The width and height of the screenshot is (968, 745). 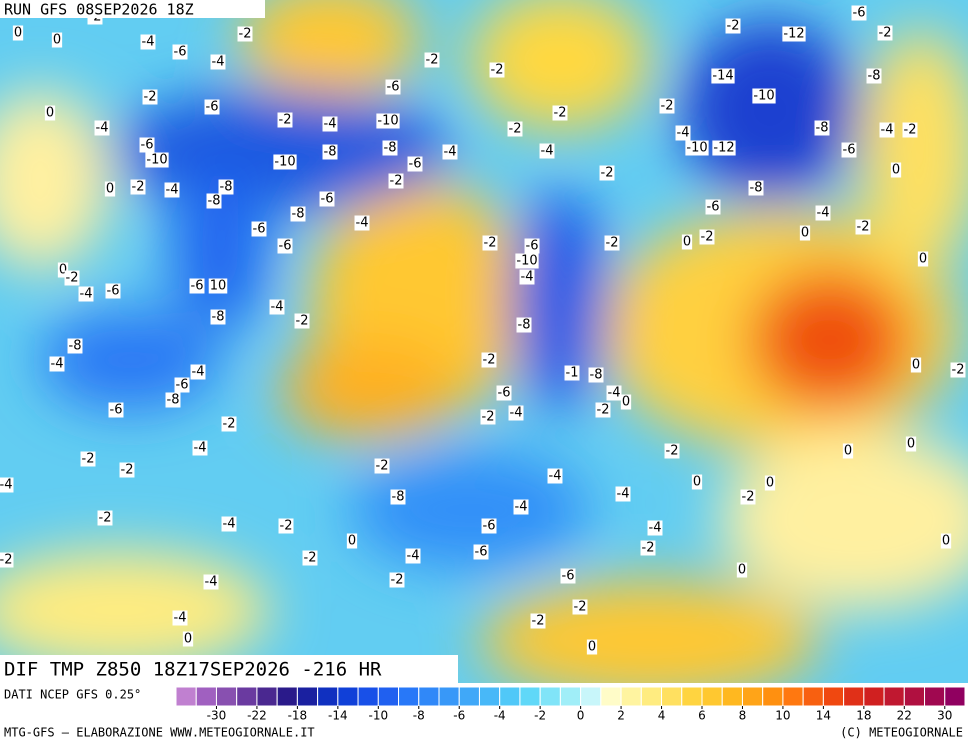 I want to click on contour-label: -10, so click(x=763, y=96).